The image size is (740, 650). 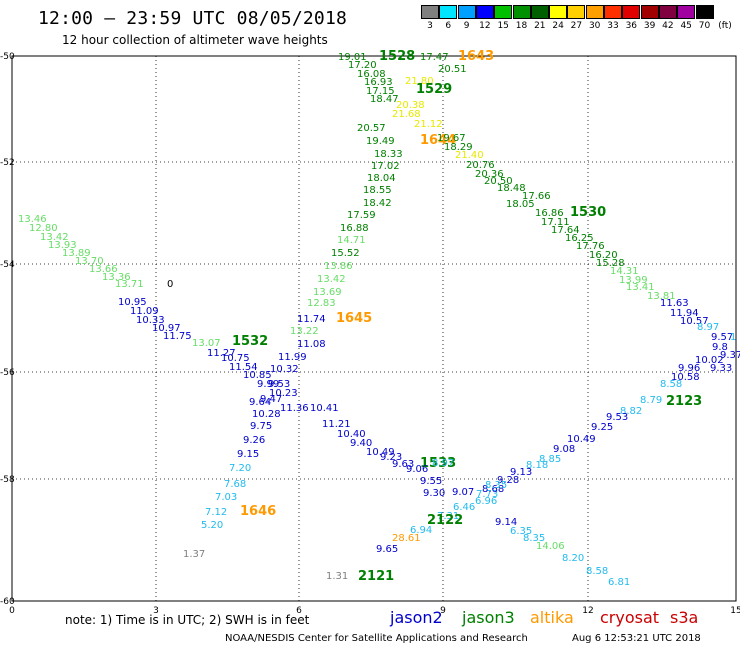 I want to click on wave-height-label: 18.42, so click(x=377, y=203).